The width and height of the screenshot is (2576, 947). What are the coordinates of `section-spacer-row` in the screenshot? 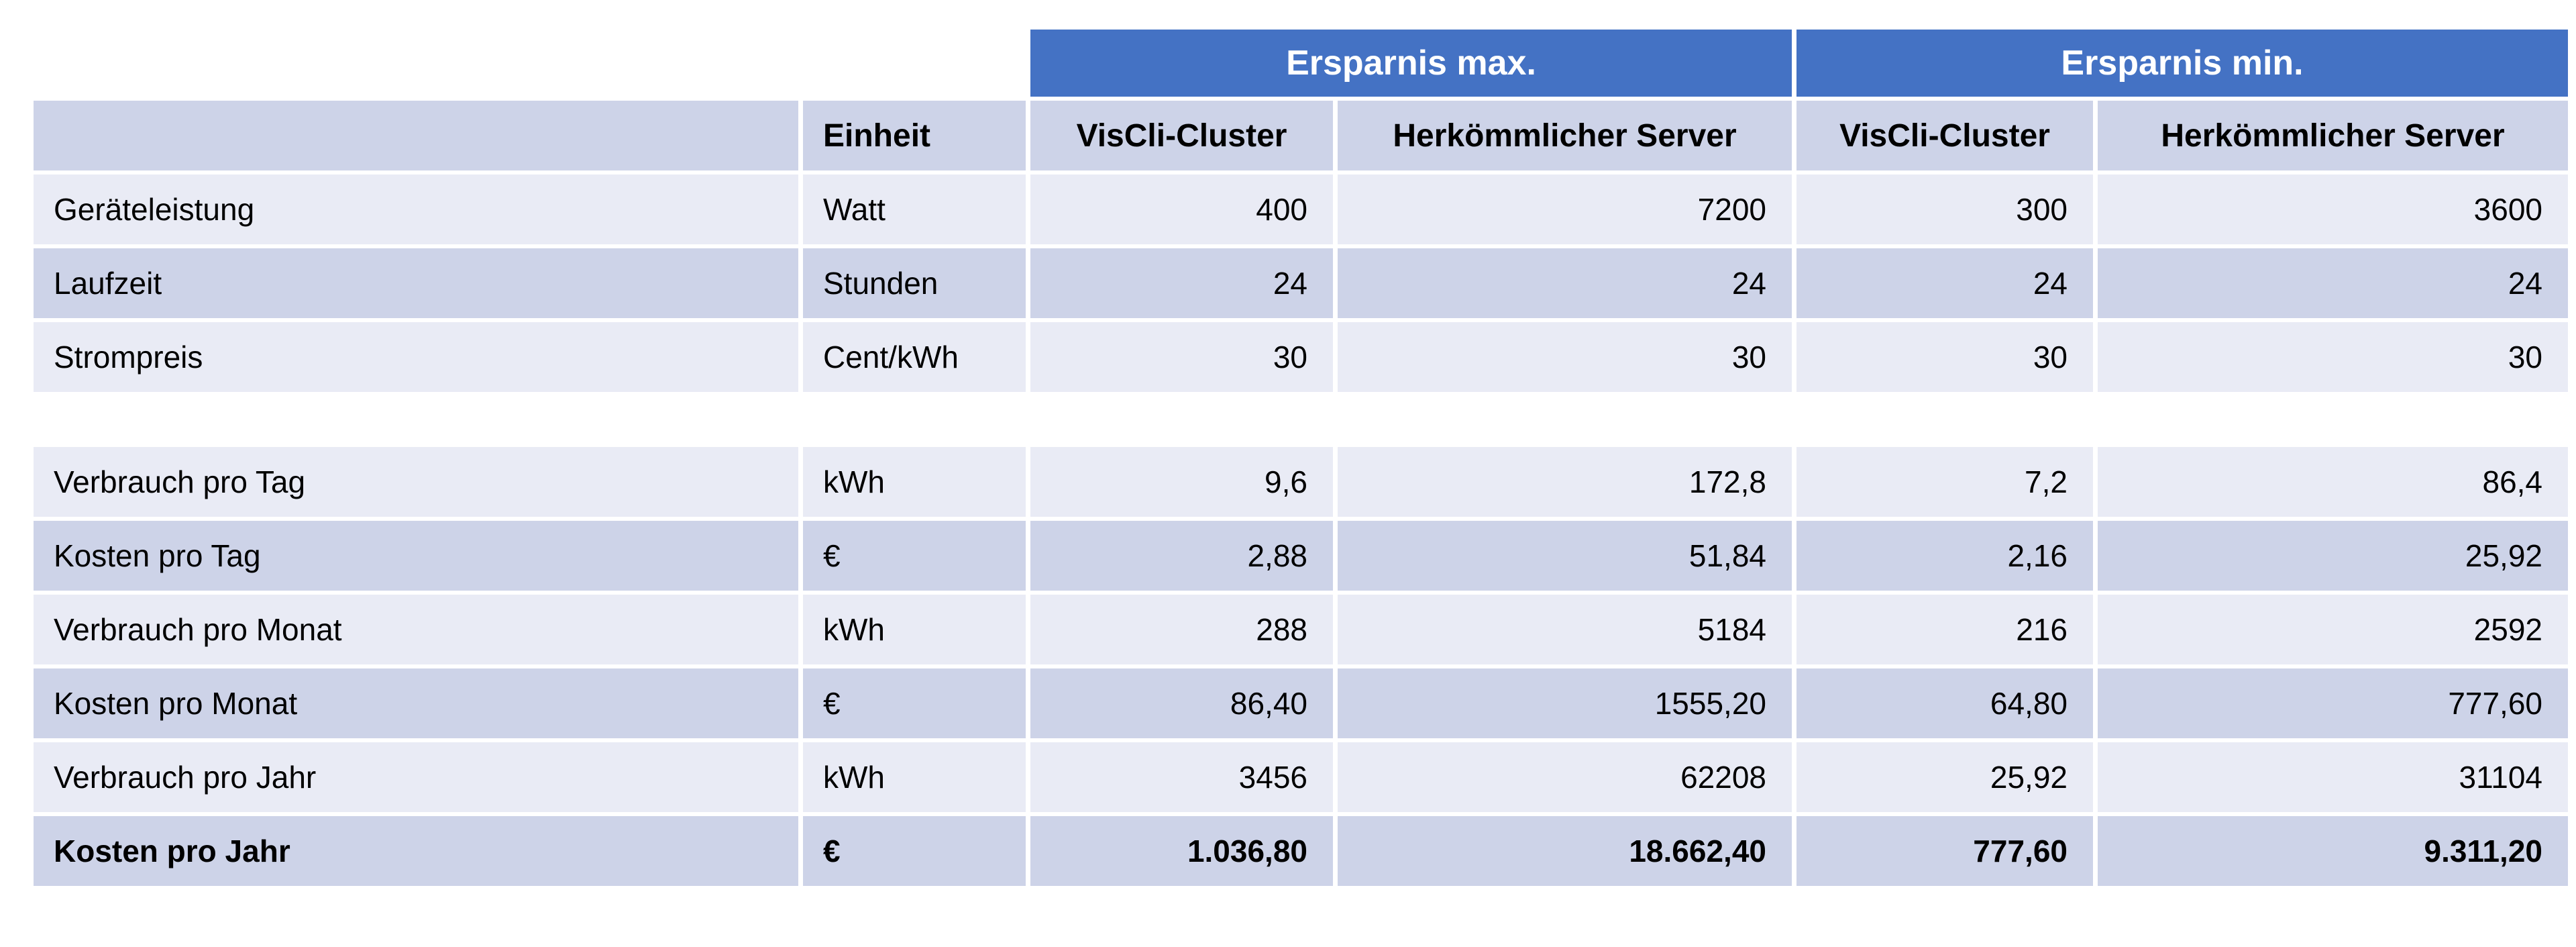 It's located at (1301, 419).